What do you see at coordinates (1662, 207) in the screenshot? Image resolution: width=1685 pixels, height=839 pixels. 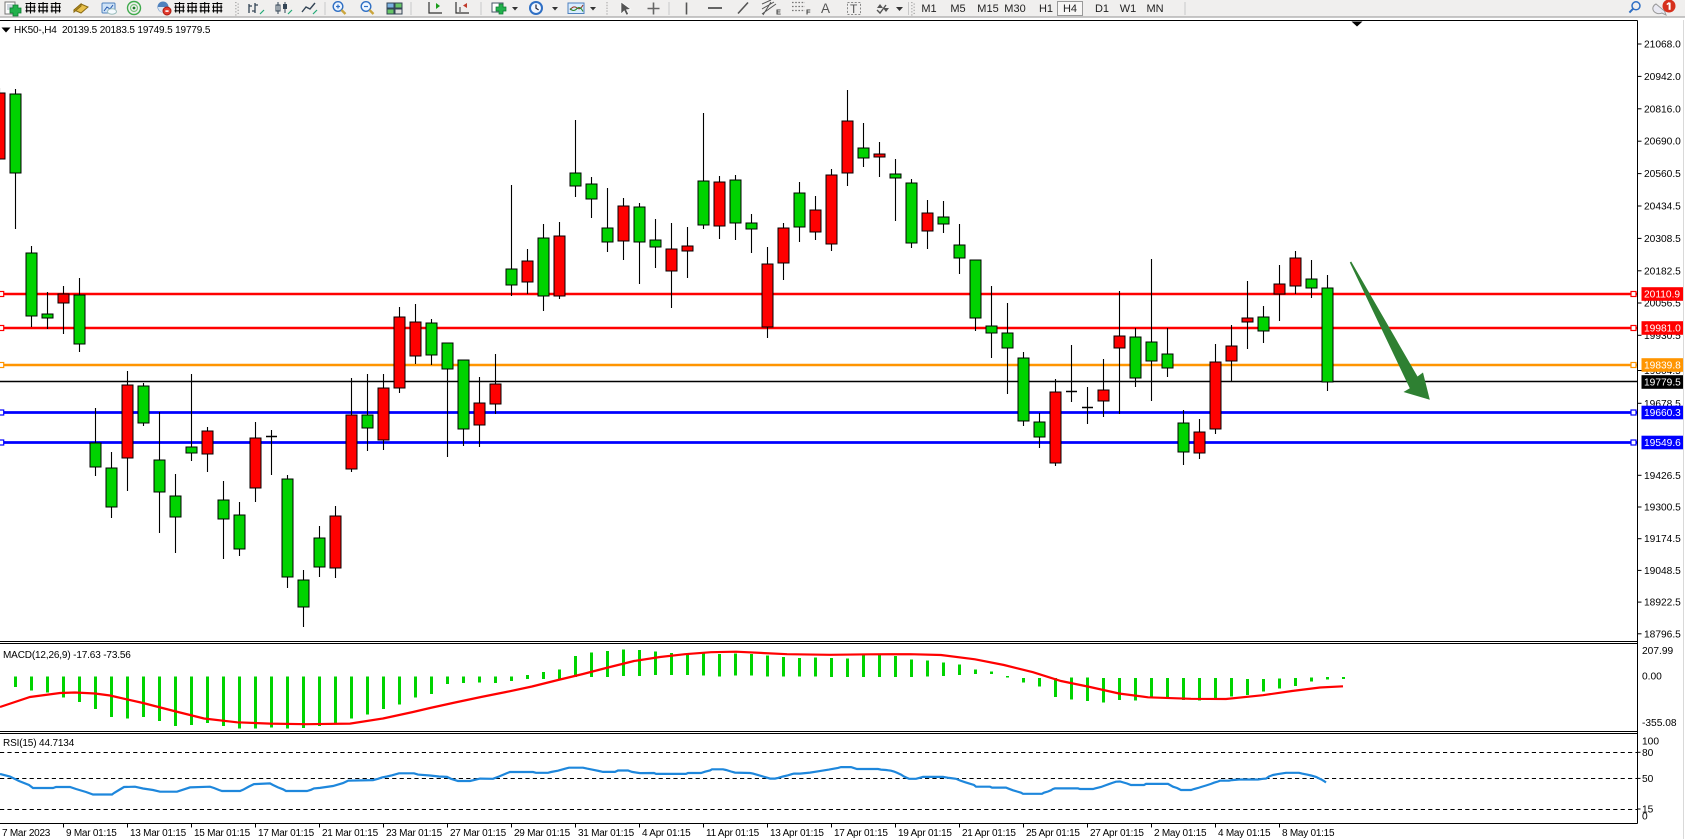 I see `svg-text: 20434.5` at bounding box center [1662, 207].